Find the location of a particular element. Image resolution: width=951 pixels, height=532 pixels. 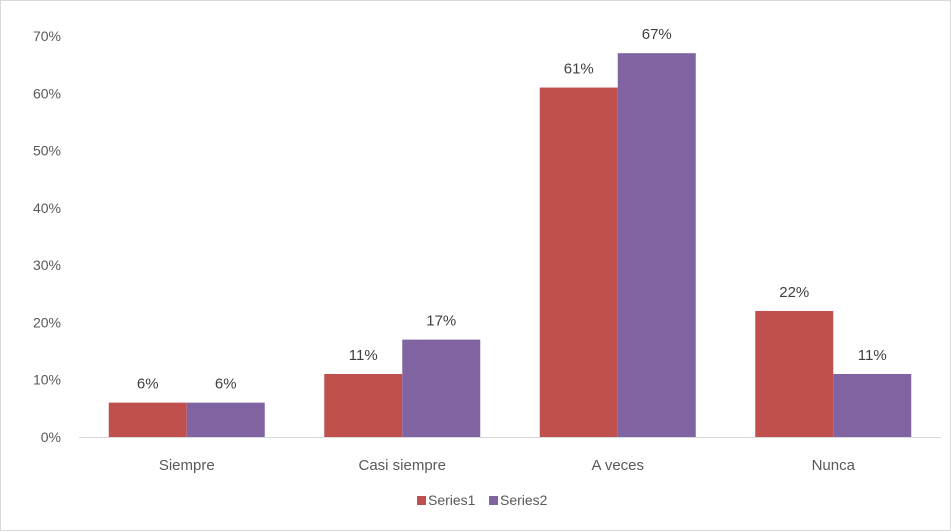

bar-series1-a-veces is located at coordinates (578, 262).